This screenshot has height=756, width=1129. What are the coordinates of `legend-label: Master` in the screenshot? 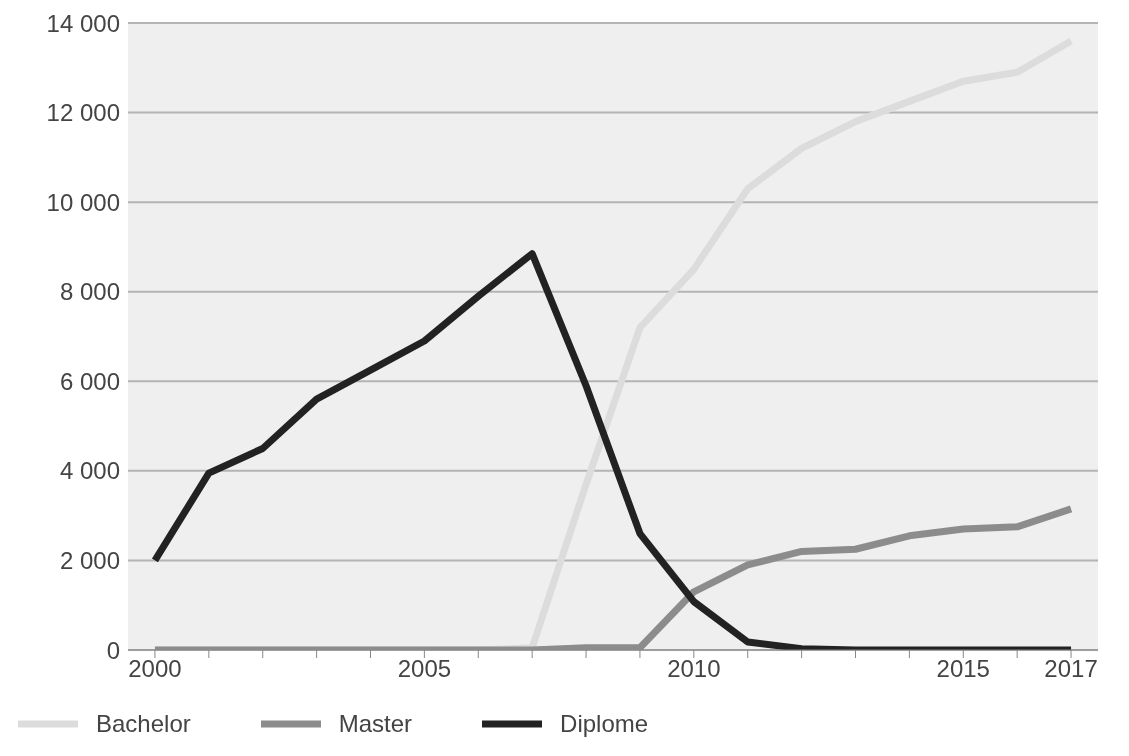 It's located at (375, 724).